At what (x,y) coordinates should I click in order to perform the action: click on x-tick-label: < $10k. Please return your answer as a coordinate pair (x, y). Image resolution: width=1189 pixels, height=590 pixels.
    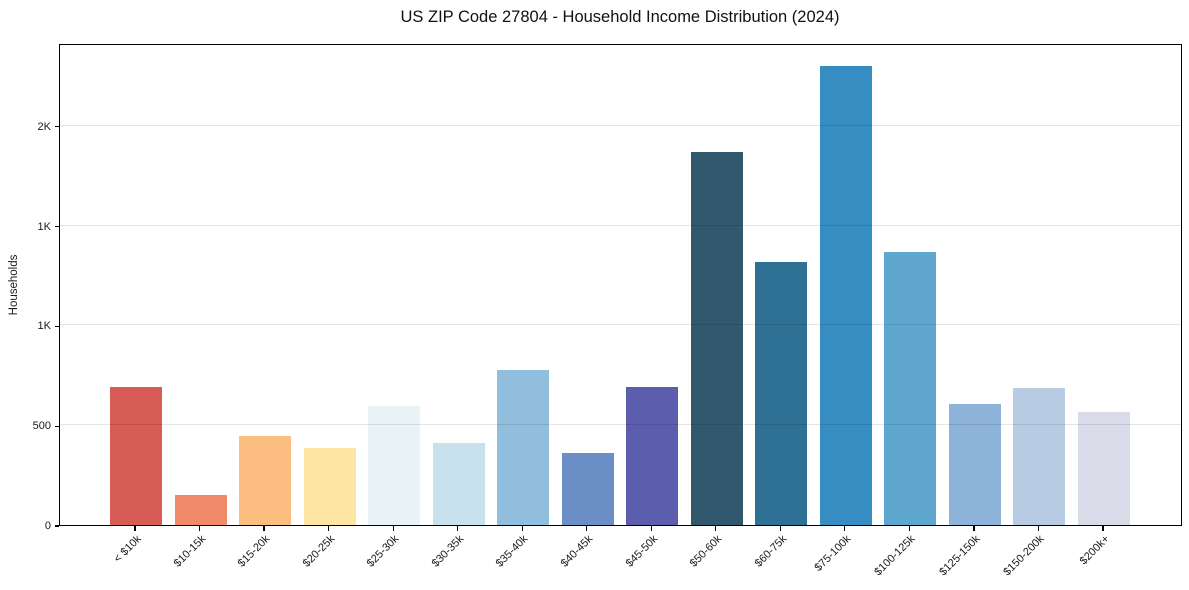
    Looking at the image, I should click on (127, 549).